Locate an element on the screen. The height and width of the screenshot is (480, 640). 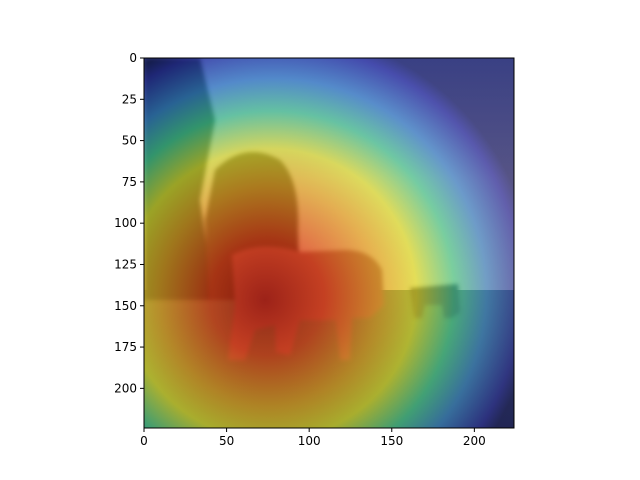
y-tick-label: 175 is located at coordinates (125, 347).